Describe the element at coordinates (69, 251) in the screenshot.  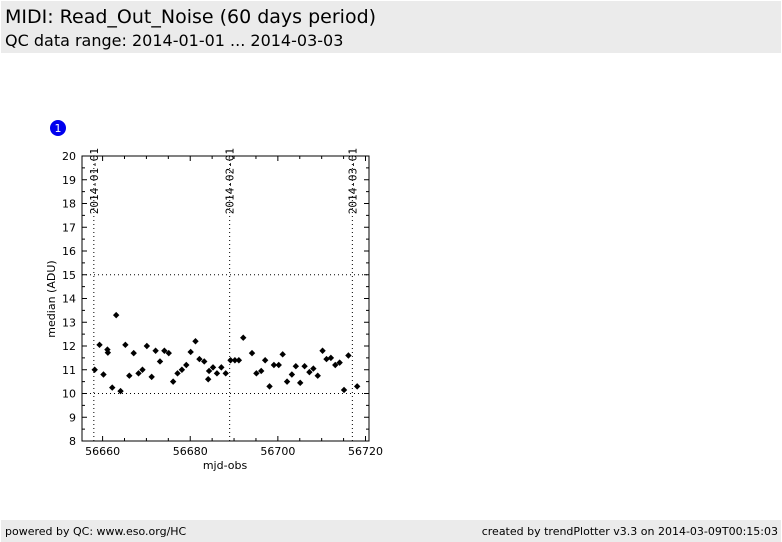
I see `y-tick-label: 16` at that location.